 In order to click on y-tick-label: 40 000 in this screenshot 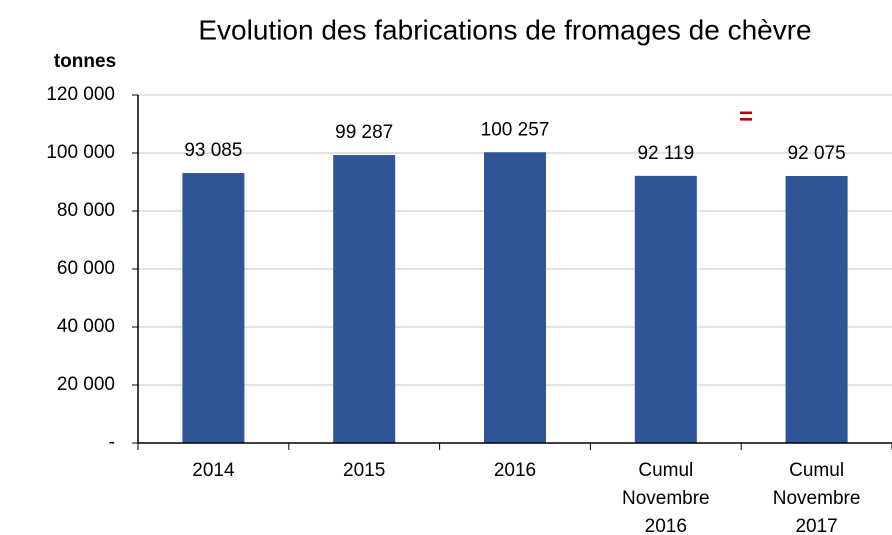, I will do `click(86, 326)`.